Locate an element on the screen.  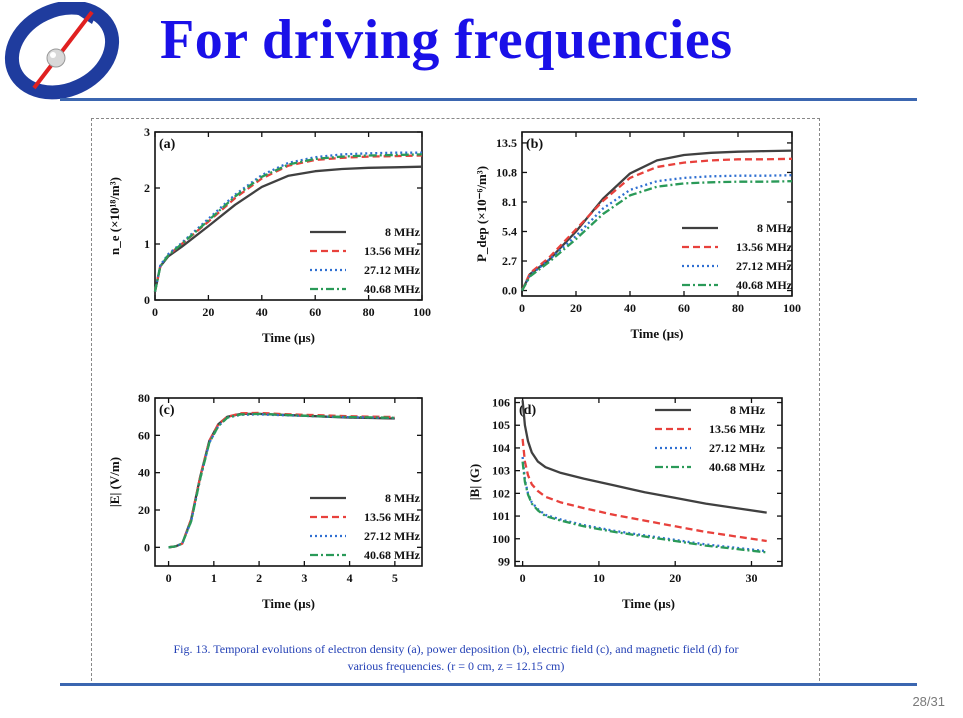
y-tick-label: 0.0 is located at coordinates (509, 291).